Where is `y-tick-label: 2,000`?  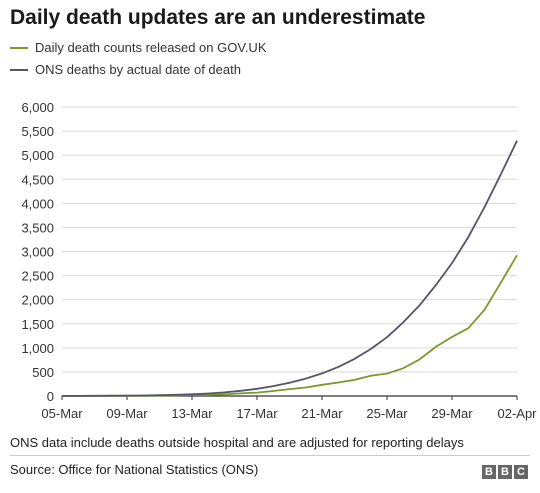 y-tick-label: 2,000 is located at coordinates (37, 300).